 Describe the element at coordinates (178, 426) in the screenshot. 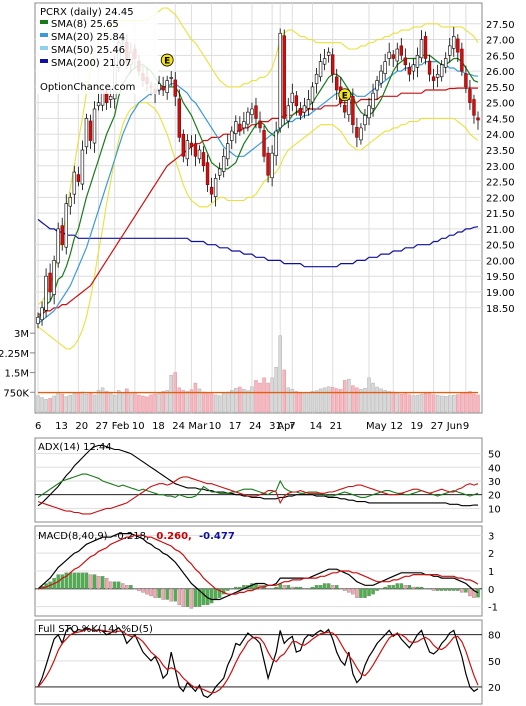

I see `date-tick-label: 24` at that location.